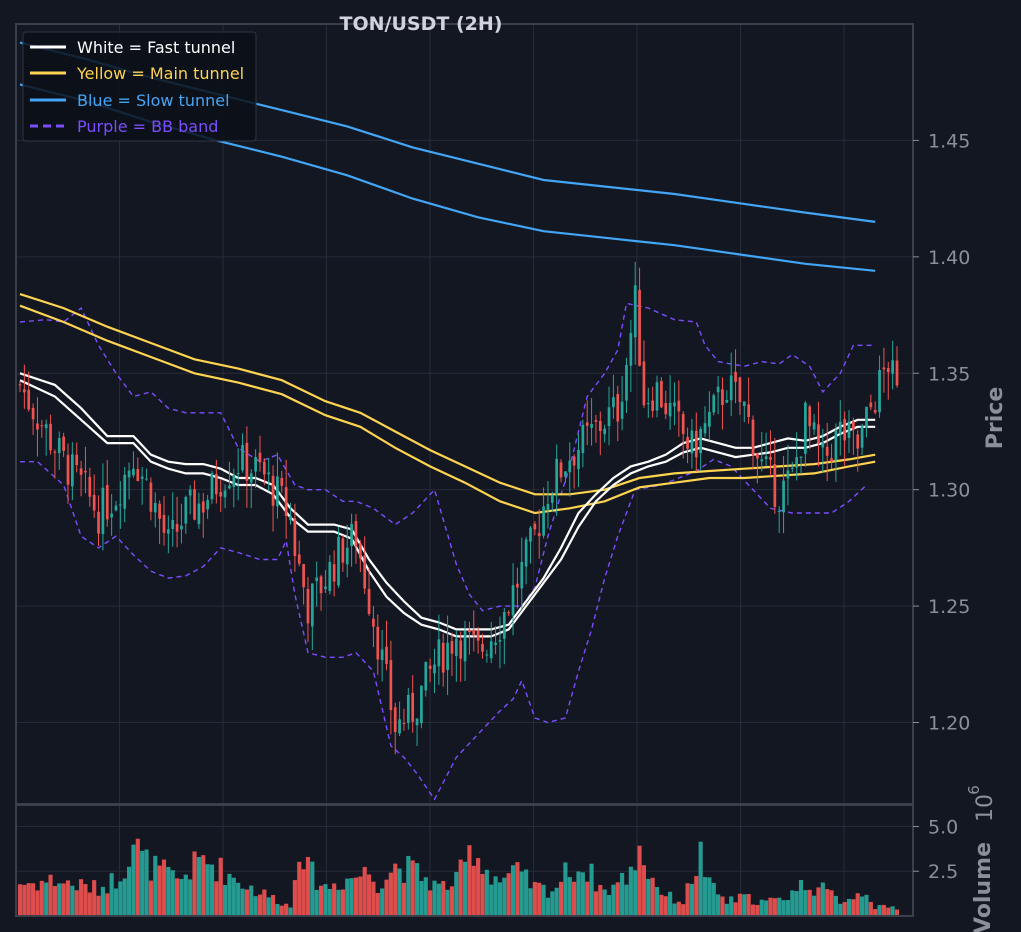  What do you see at coordinates (949, 258) in the screenshot?
I see `price-tick-label: 1.40` at bounding box center [949, 258].